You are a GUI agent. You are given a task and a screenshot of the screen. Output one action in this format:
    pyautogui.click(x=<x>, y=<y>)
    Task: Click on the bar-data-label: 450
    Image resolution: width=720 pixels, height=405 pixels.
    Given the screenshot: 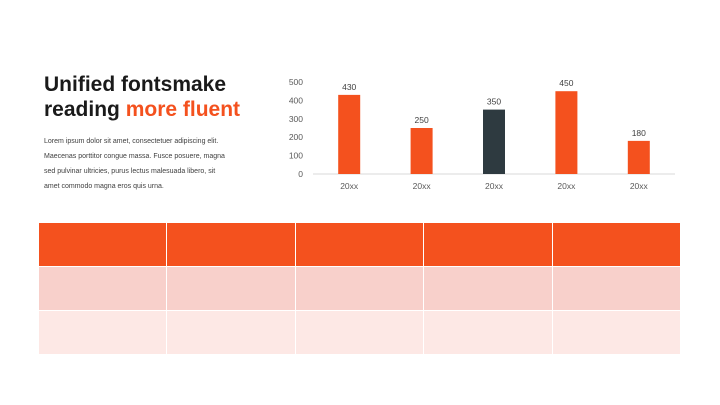 What is the action you would take?
    pyautogui.click(x=566, y=83)
    